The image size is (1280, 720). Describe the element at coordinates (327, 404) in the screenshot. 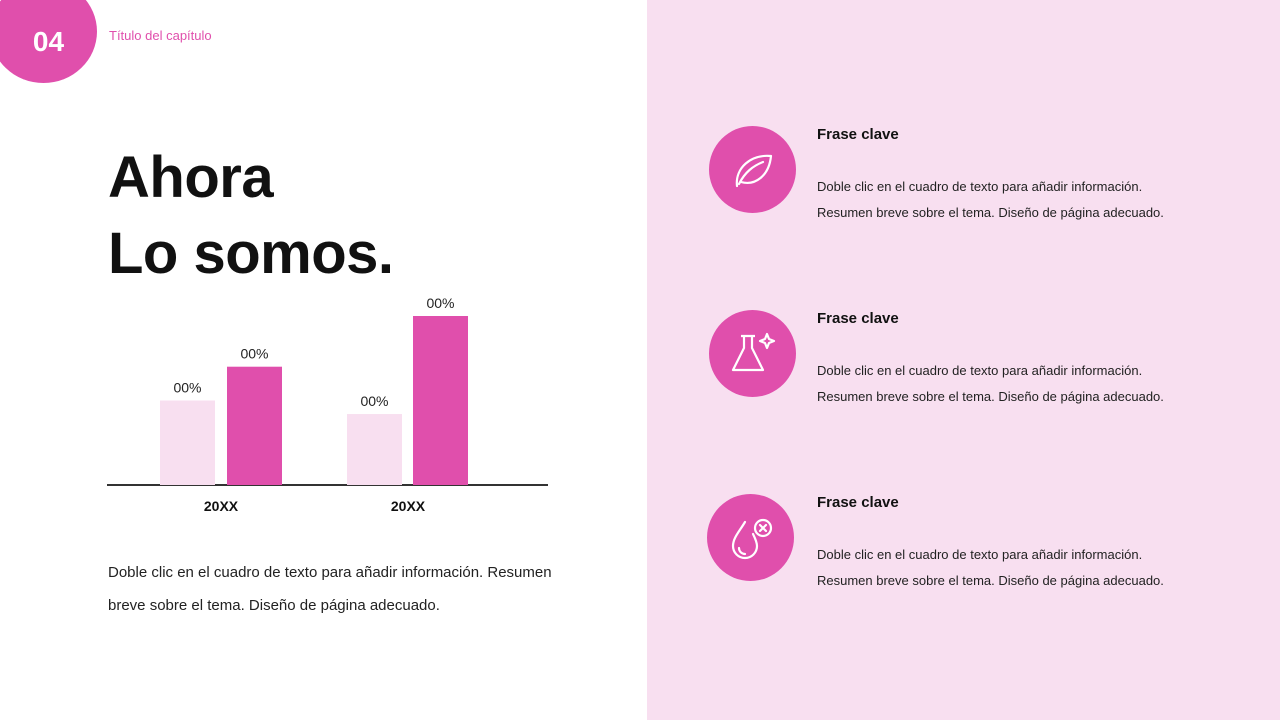

I see `bar-chart: 00% 00% 20XX 00% 00% 20XX` at that location.